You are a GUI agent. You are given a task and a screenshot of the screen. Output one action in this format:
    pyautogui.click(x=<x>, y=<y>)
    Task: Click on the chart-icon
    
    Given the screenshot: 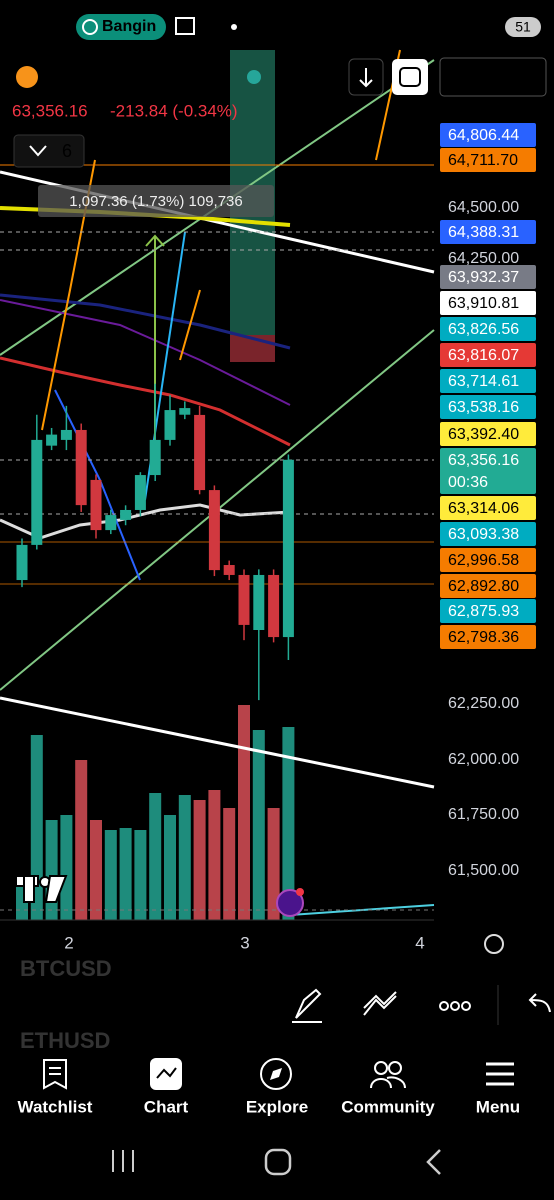 What is the action you would take?
    pyautogui.click(x=166, y=1074)
    